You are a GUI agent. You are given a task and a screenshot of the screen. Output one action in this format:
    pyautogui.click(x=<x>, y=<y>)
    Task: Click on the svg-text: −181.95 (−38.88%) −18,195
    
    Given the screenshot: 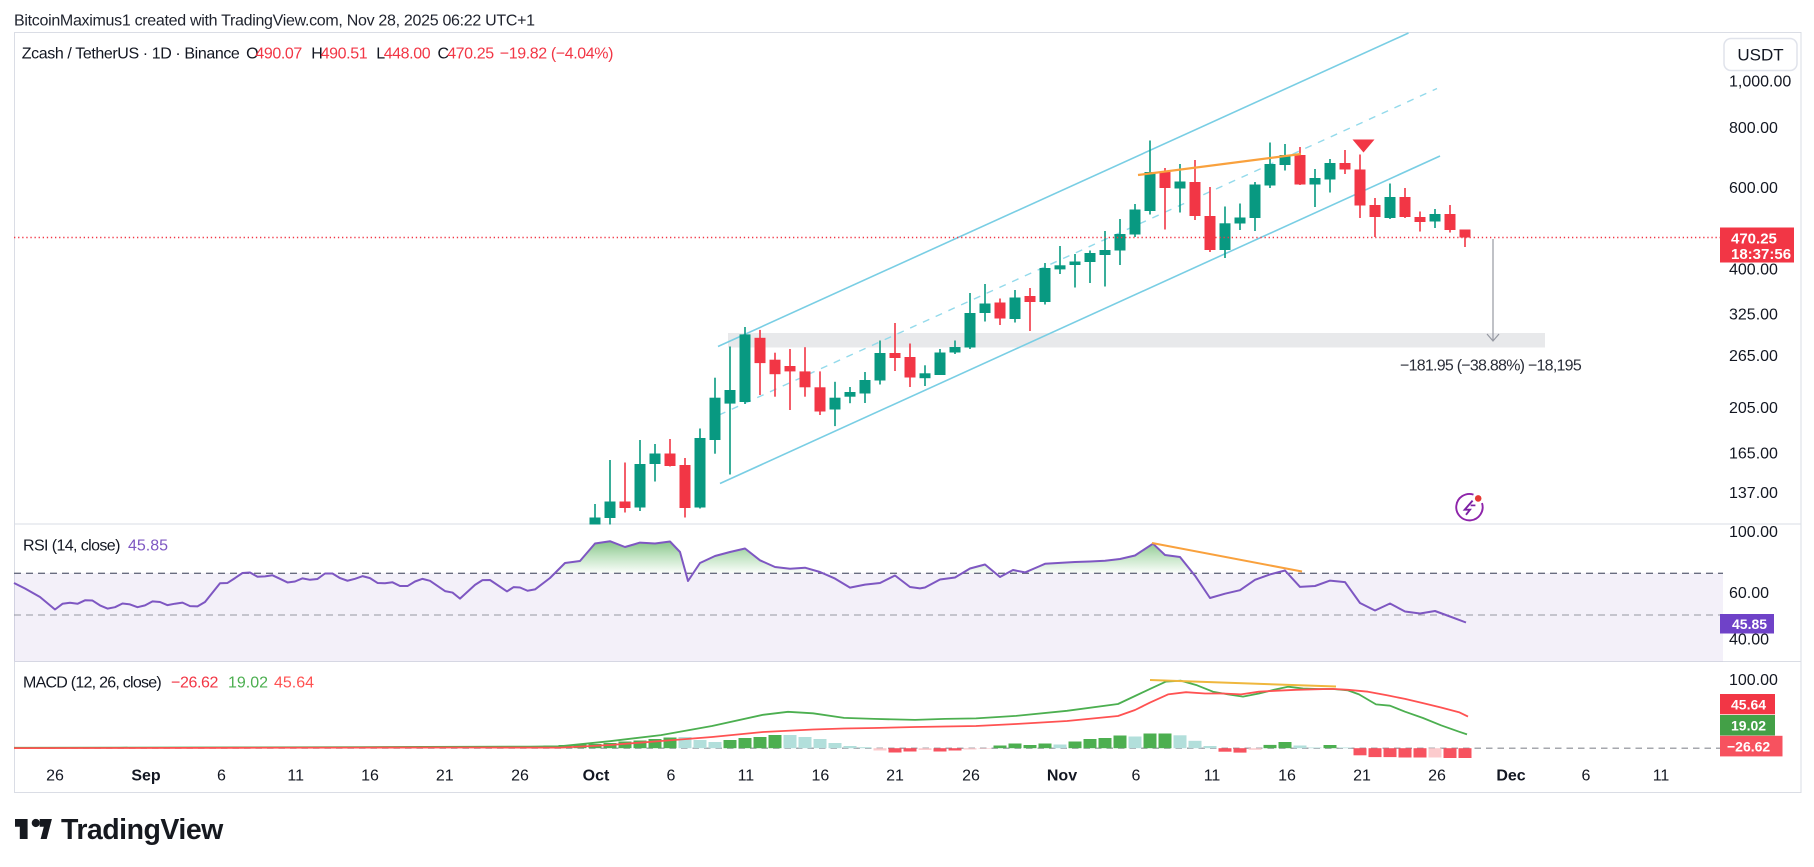 What is the action you would take?
    pyautogui.click(x=1491, y=366)
    